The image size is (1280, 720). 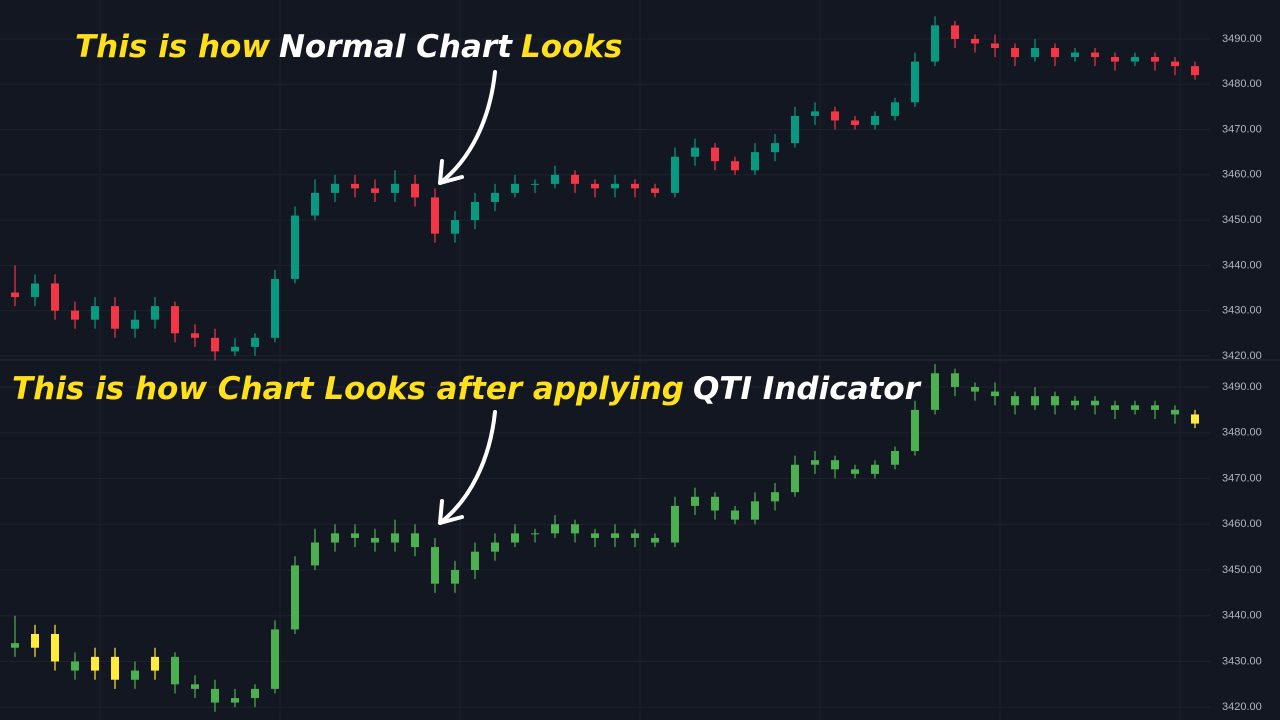 I want to click on annotation-part: This is how Chart Looks after applying, so click(x=348, y=389).